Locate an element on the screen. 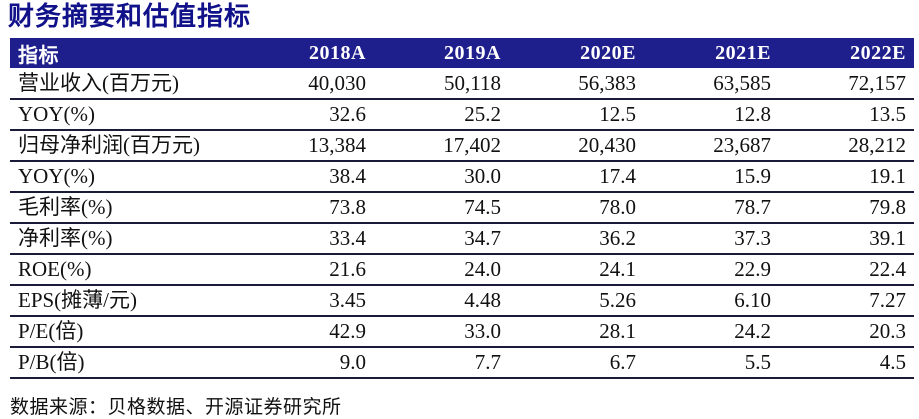  cell-value: 6.7 is located at coordinates (576, 363).